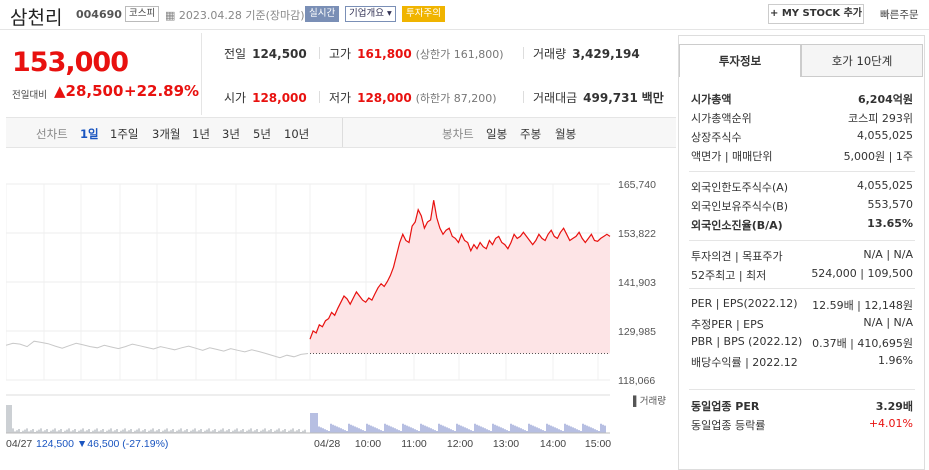 This screenshot has width=929, height=470. I want to click on stat-open: 시가 128,000, so click(265, 97).